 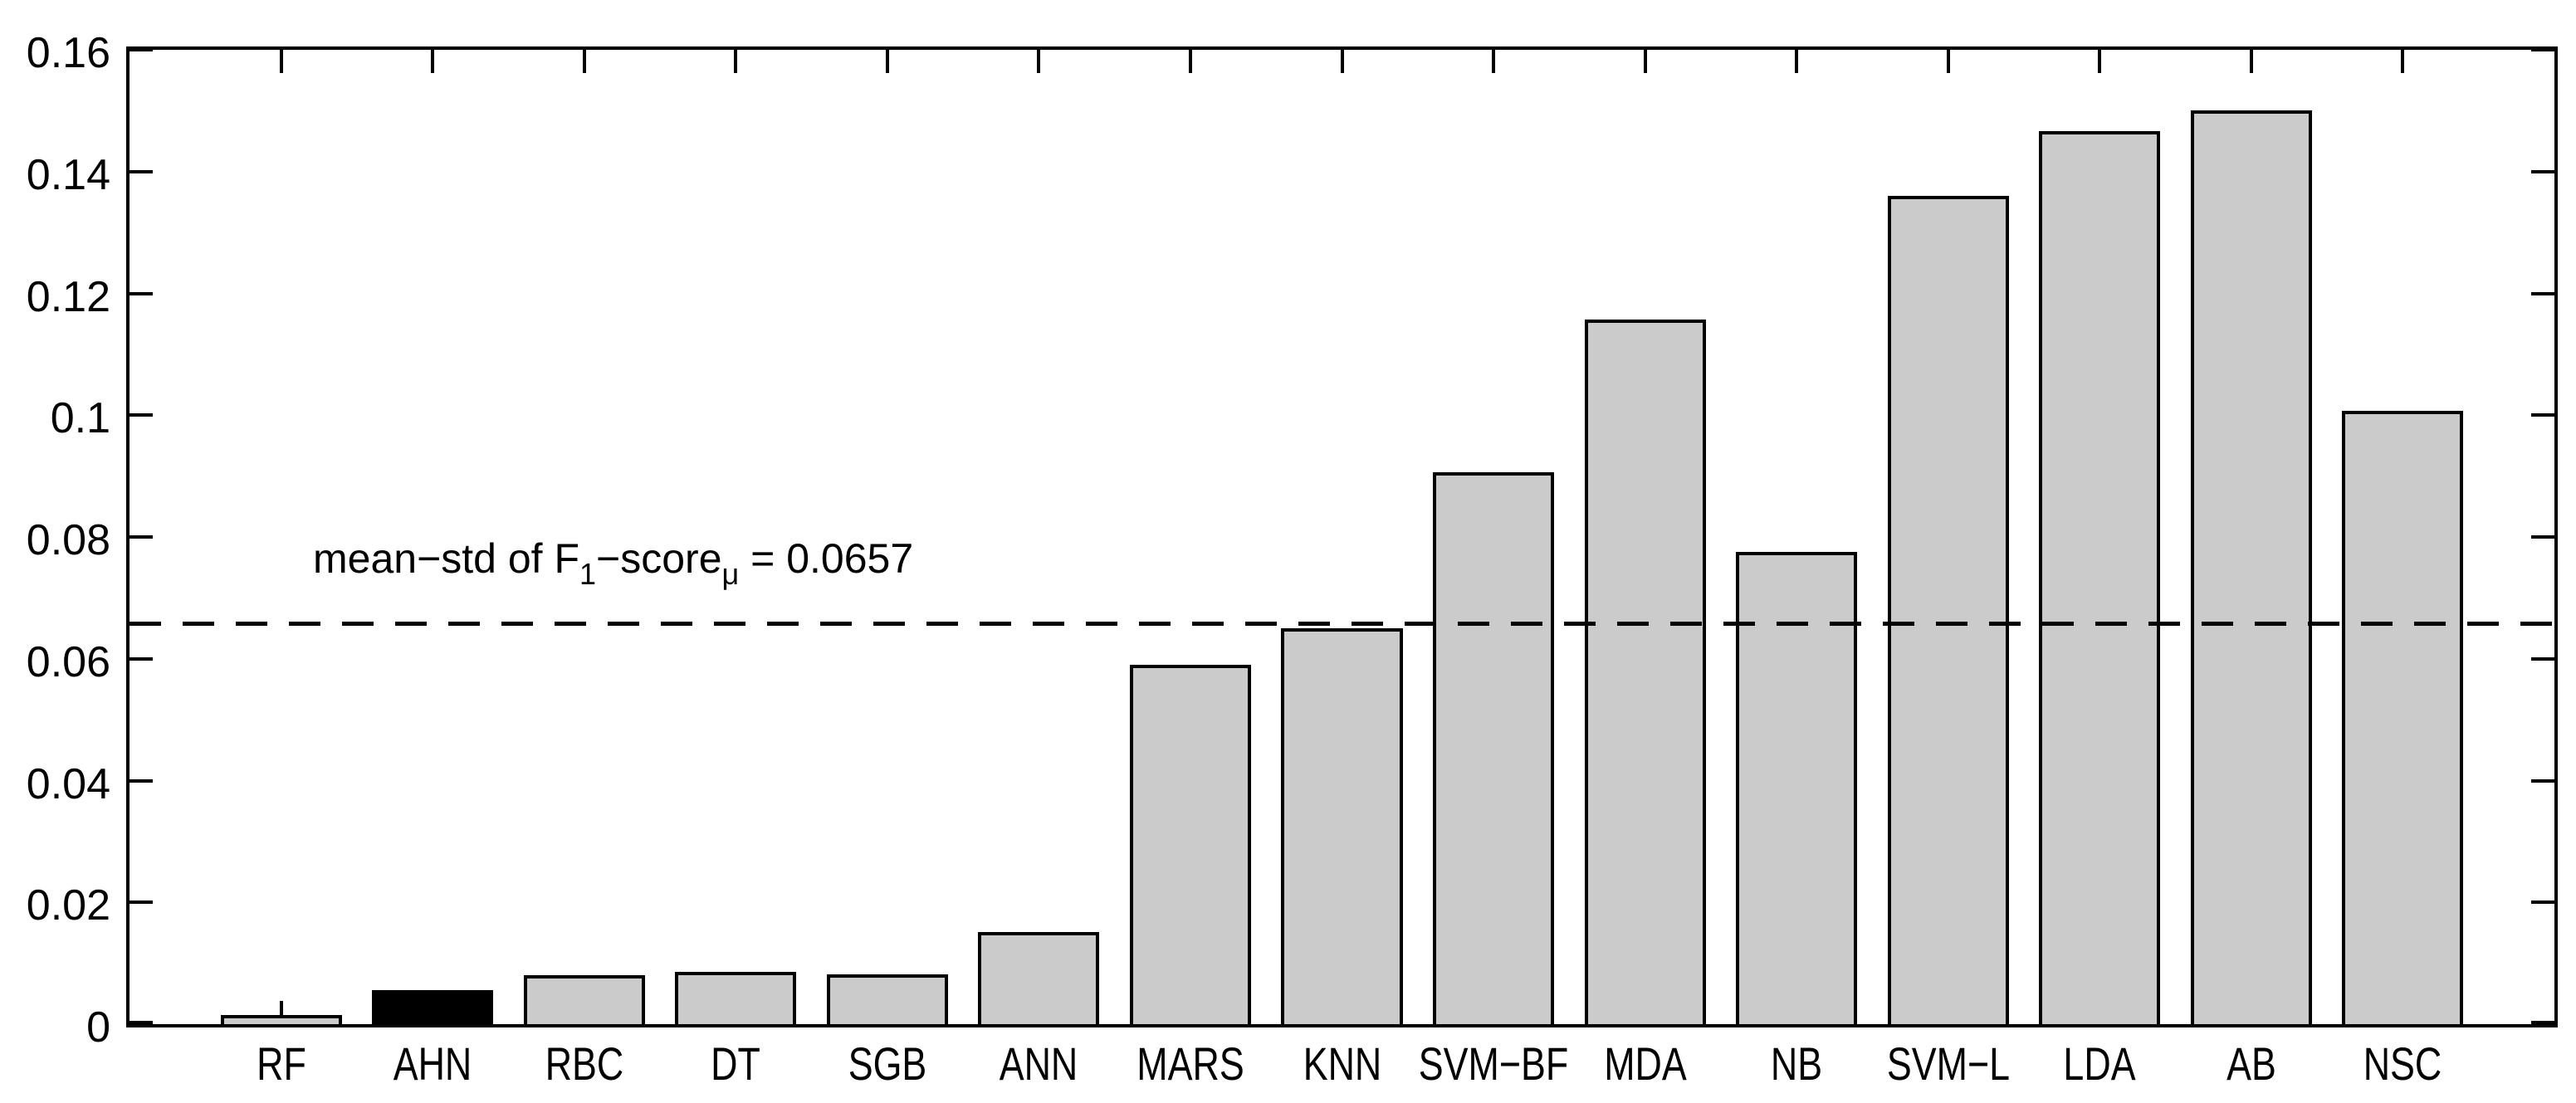 What do you see at coordinates (68, 296) in the screenshot?
I see `y-tick-label: 0.12` at bounding box center [68, 296].